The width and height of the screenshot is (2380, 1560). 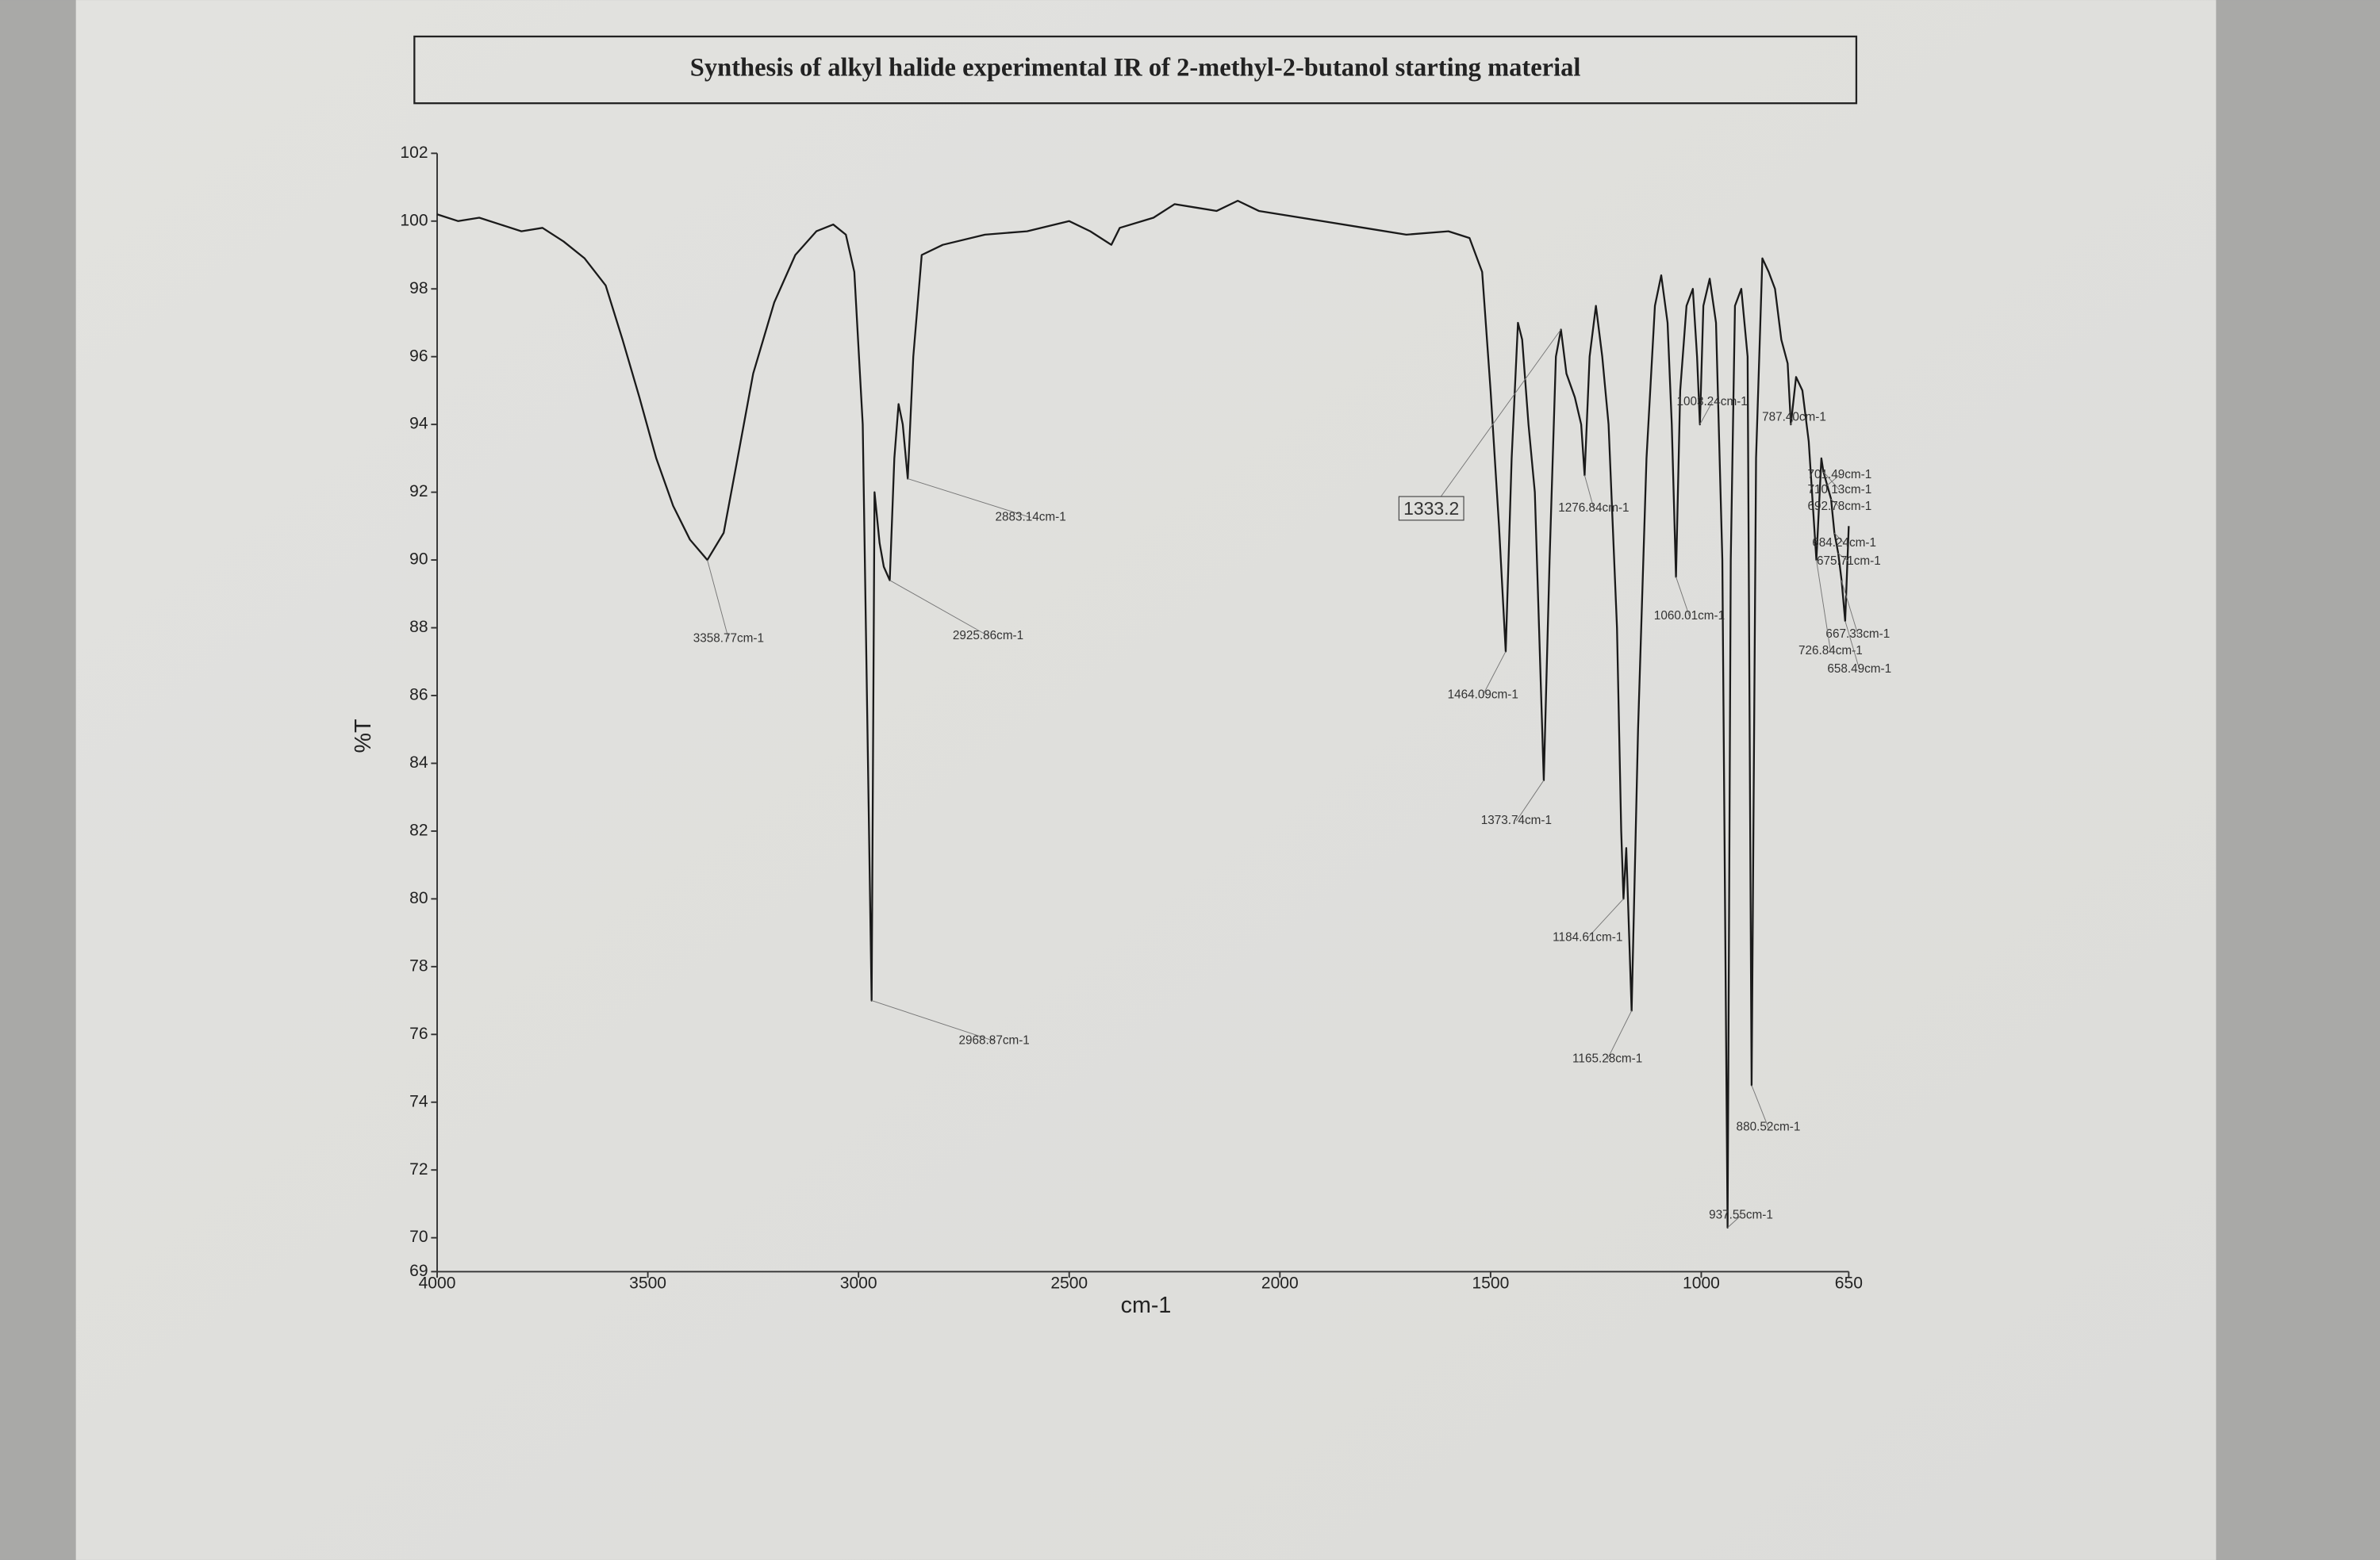 I want to click on annotation-label: 1165.28cm-1, so click(x=1607, y=1059).